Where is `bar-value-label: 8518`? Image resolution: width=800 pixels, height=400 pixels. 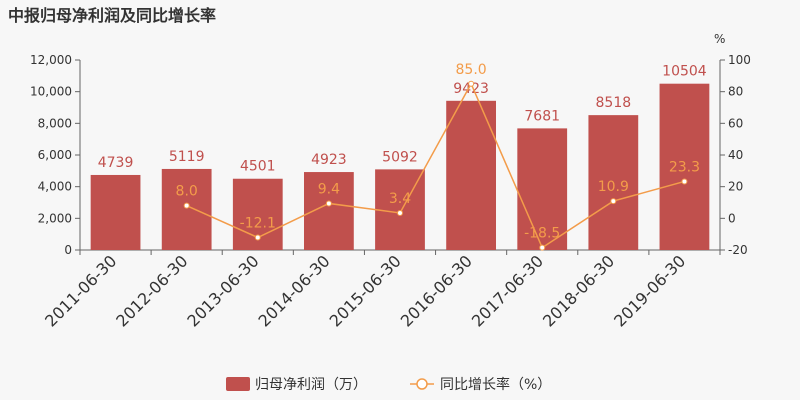
bar-value-label: 8518 is located at coordinates (614, 103).